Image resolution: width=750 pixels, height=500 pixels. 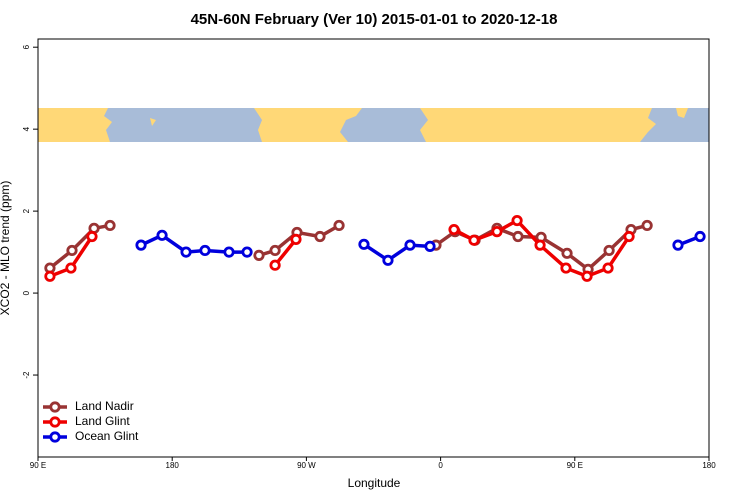 I want to click on x-tick-label: 0, so click(x=440, y=465).